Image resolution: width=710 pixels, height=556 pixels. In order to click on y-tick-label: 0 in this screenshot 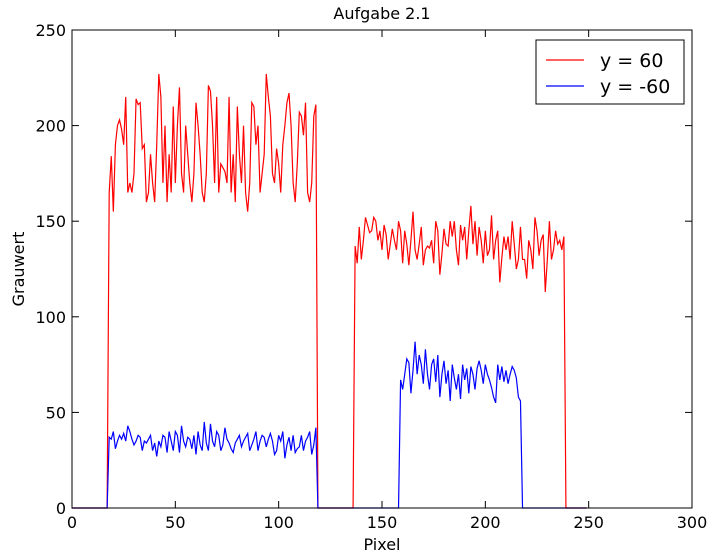, I will do `click(61, 508)`.